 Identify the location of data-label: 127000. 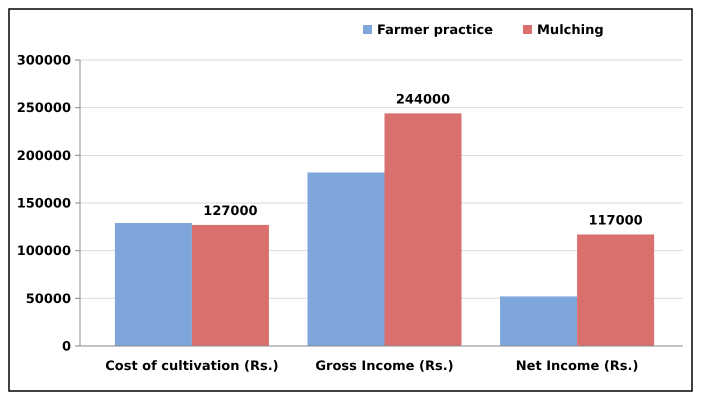
(230, 211).